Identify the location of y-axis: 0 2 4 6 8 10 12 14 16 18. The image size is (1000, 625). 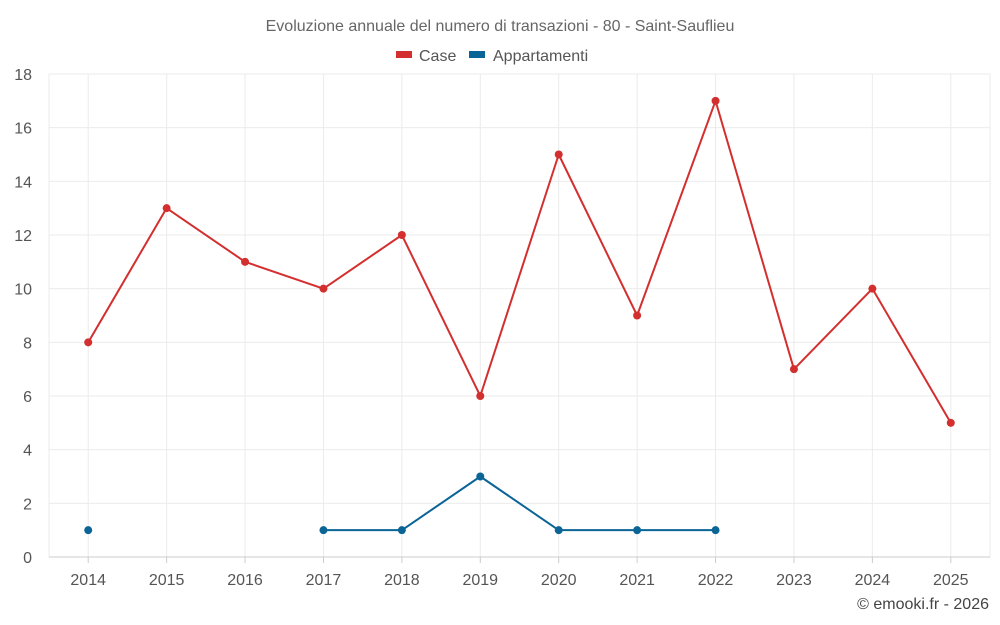
(23, 317).